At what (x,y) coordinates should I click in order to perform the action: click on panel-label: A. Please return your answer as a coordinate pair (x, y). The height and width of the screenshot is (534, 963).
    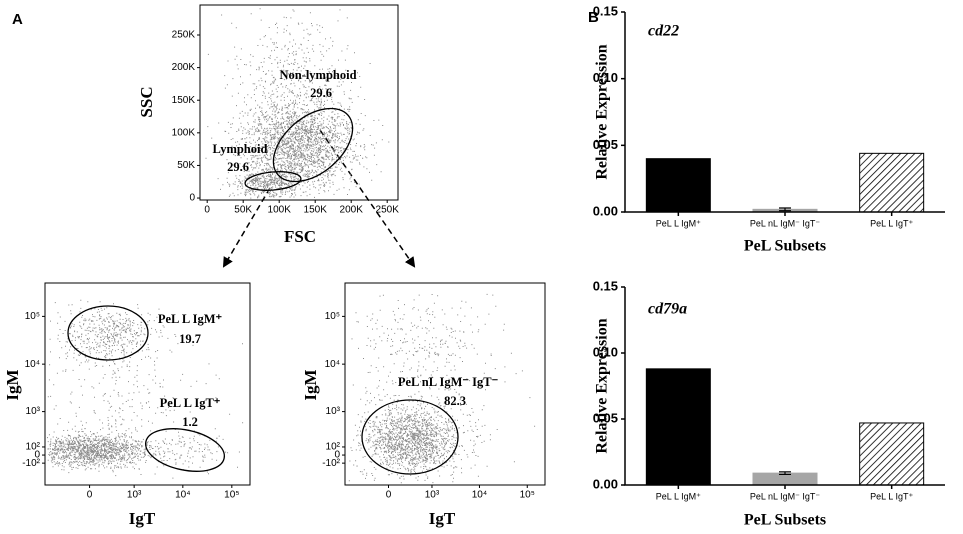
    Looking at the image, I should click on (17, 19).